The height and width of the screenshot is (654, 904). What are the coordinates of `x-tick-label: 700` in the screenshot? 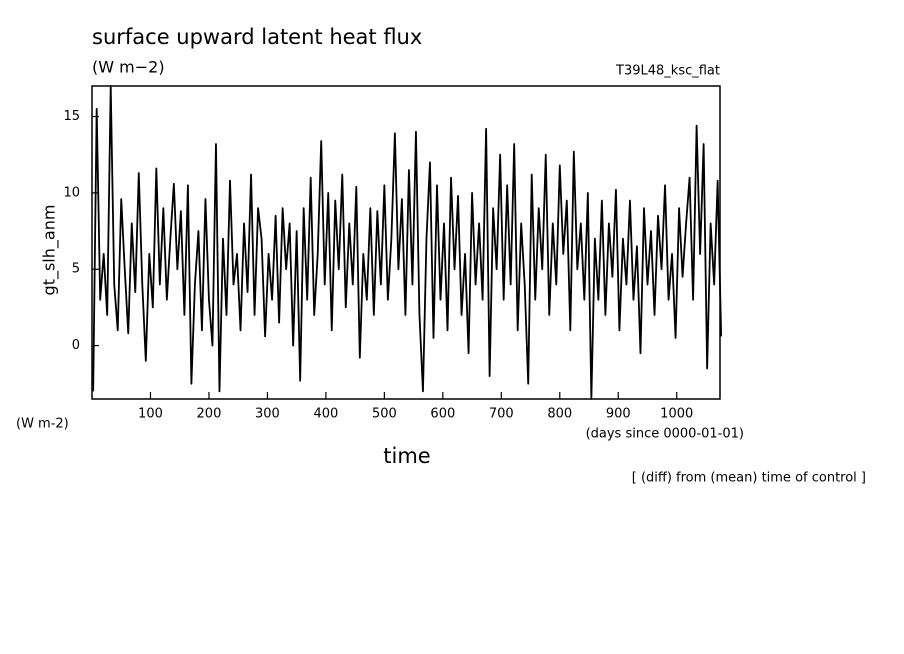 It's located at (501, 414).